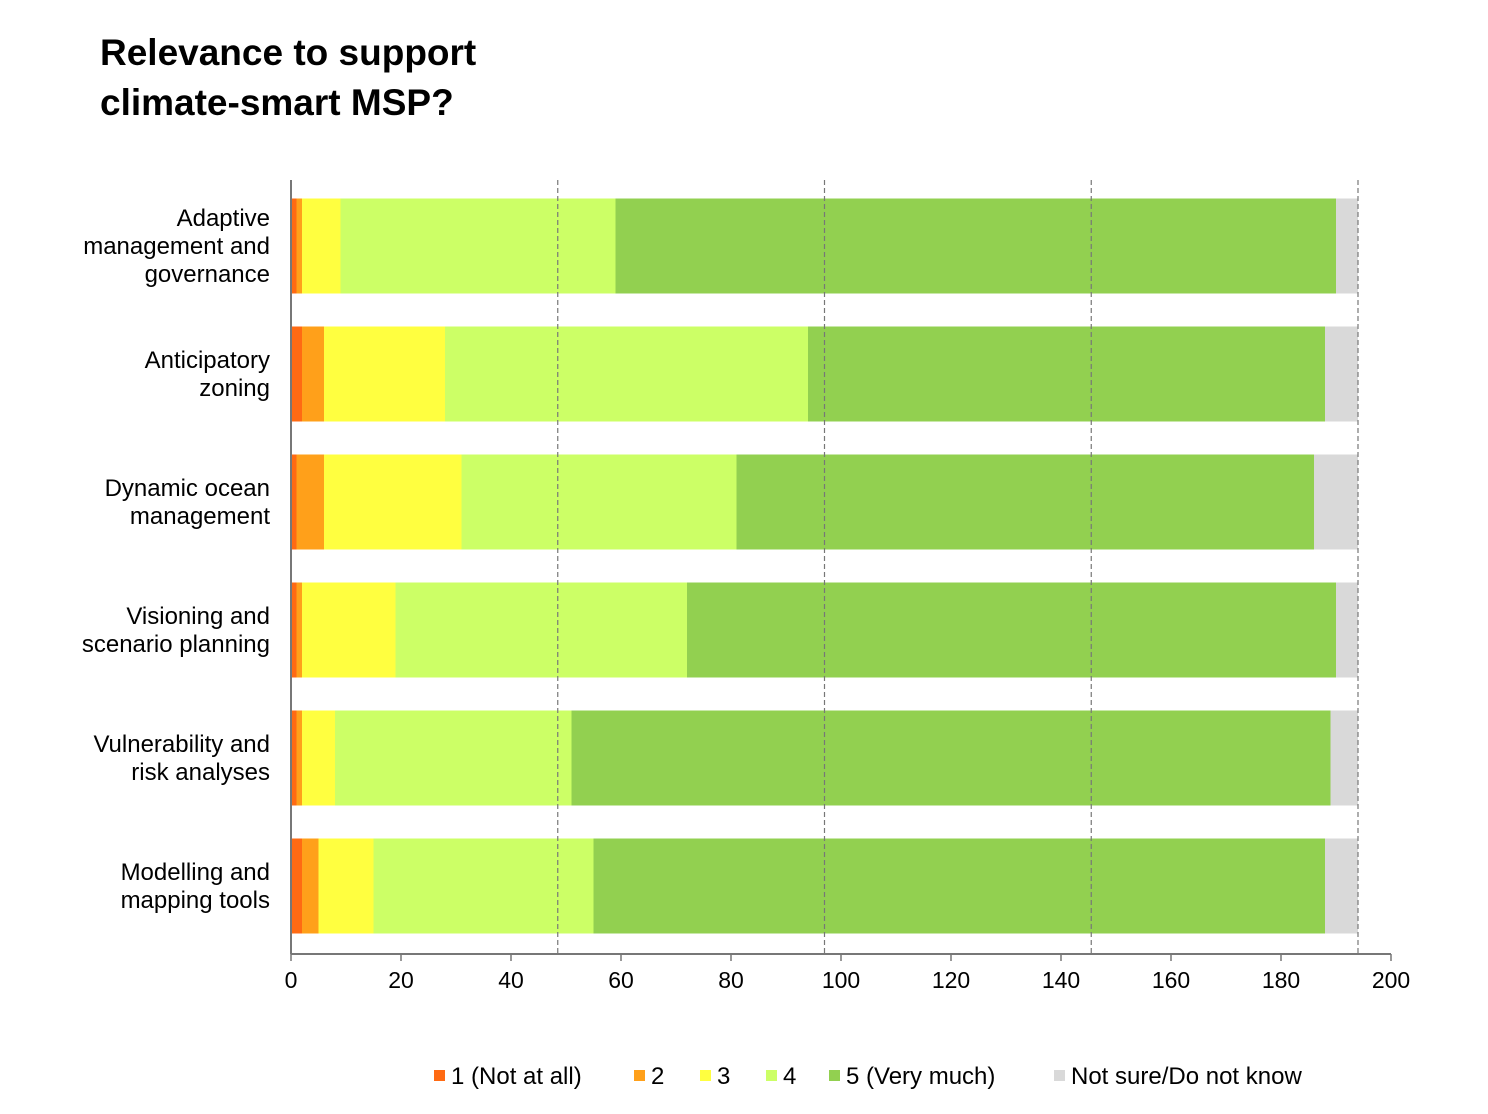  I want to click on category-label: Modelling and, so click(195, 872).